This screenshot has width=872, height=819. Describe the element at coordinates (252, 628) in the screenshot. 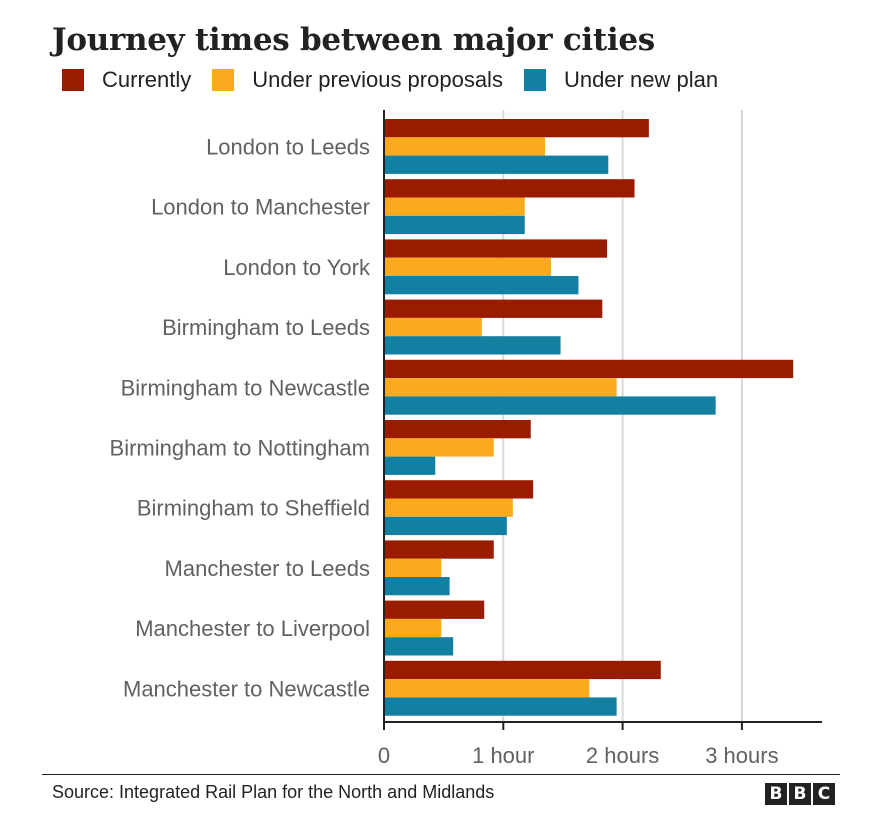

I see `category-label: Manchester to Liverpool` at that location.